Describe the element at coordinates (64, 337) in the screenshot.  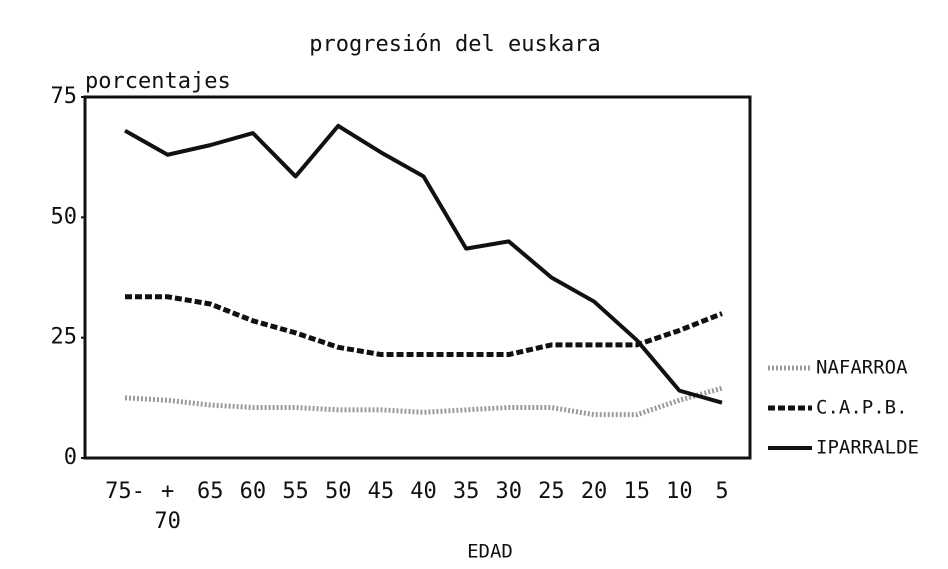
I see `y-tick-label: 25` at that location.